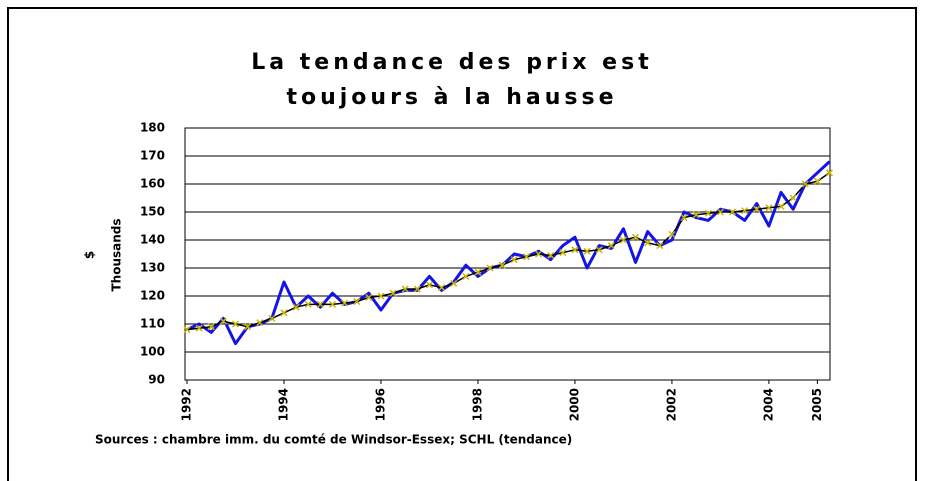  Describe the element at coordinates (574, 404) in the screenshot. I see `x-tick-label: 2000` at that location.